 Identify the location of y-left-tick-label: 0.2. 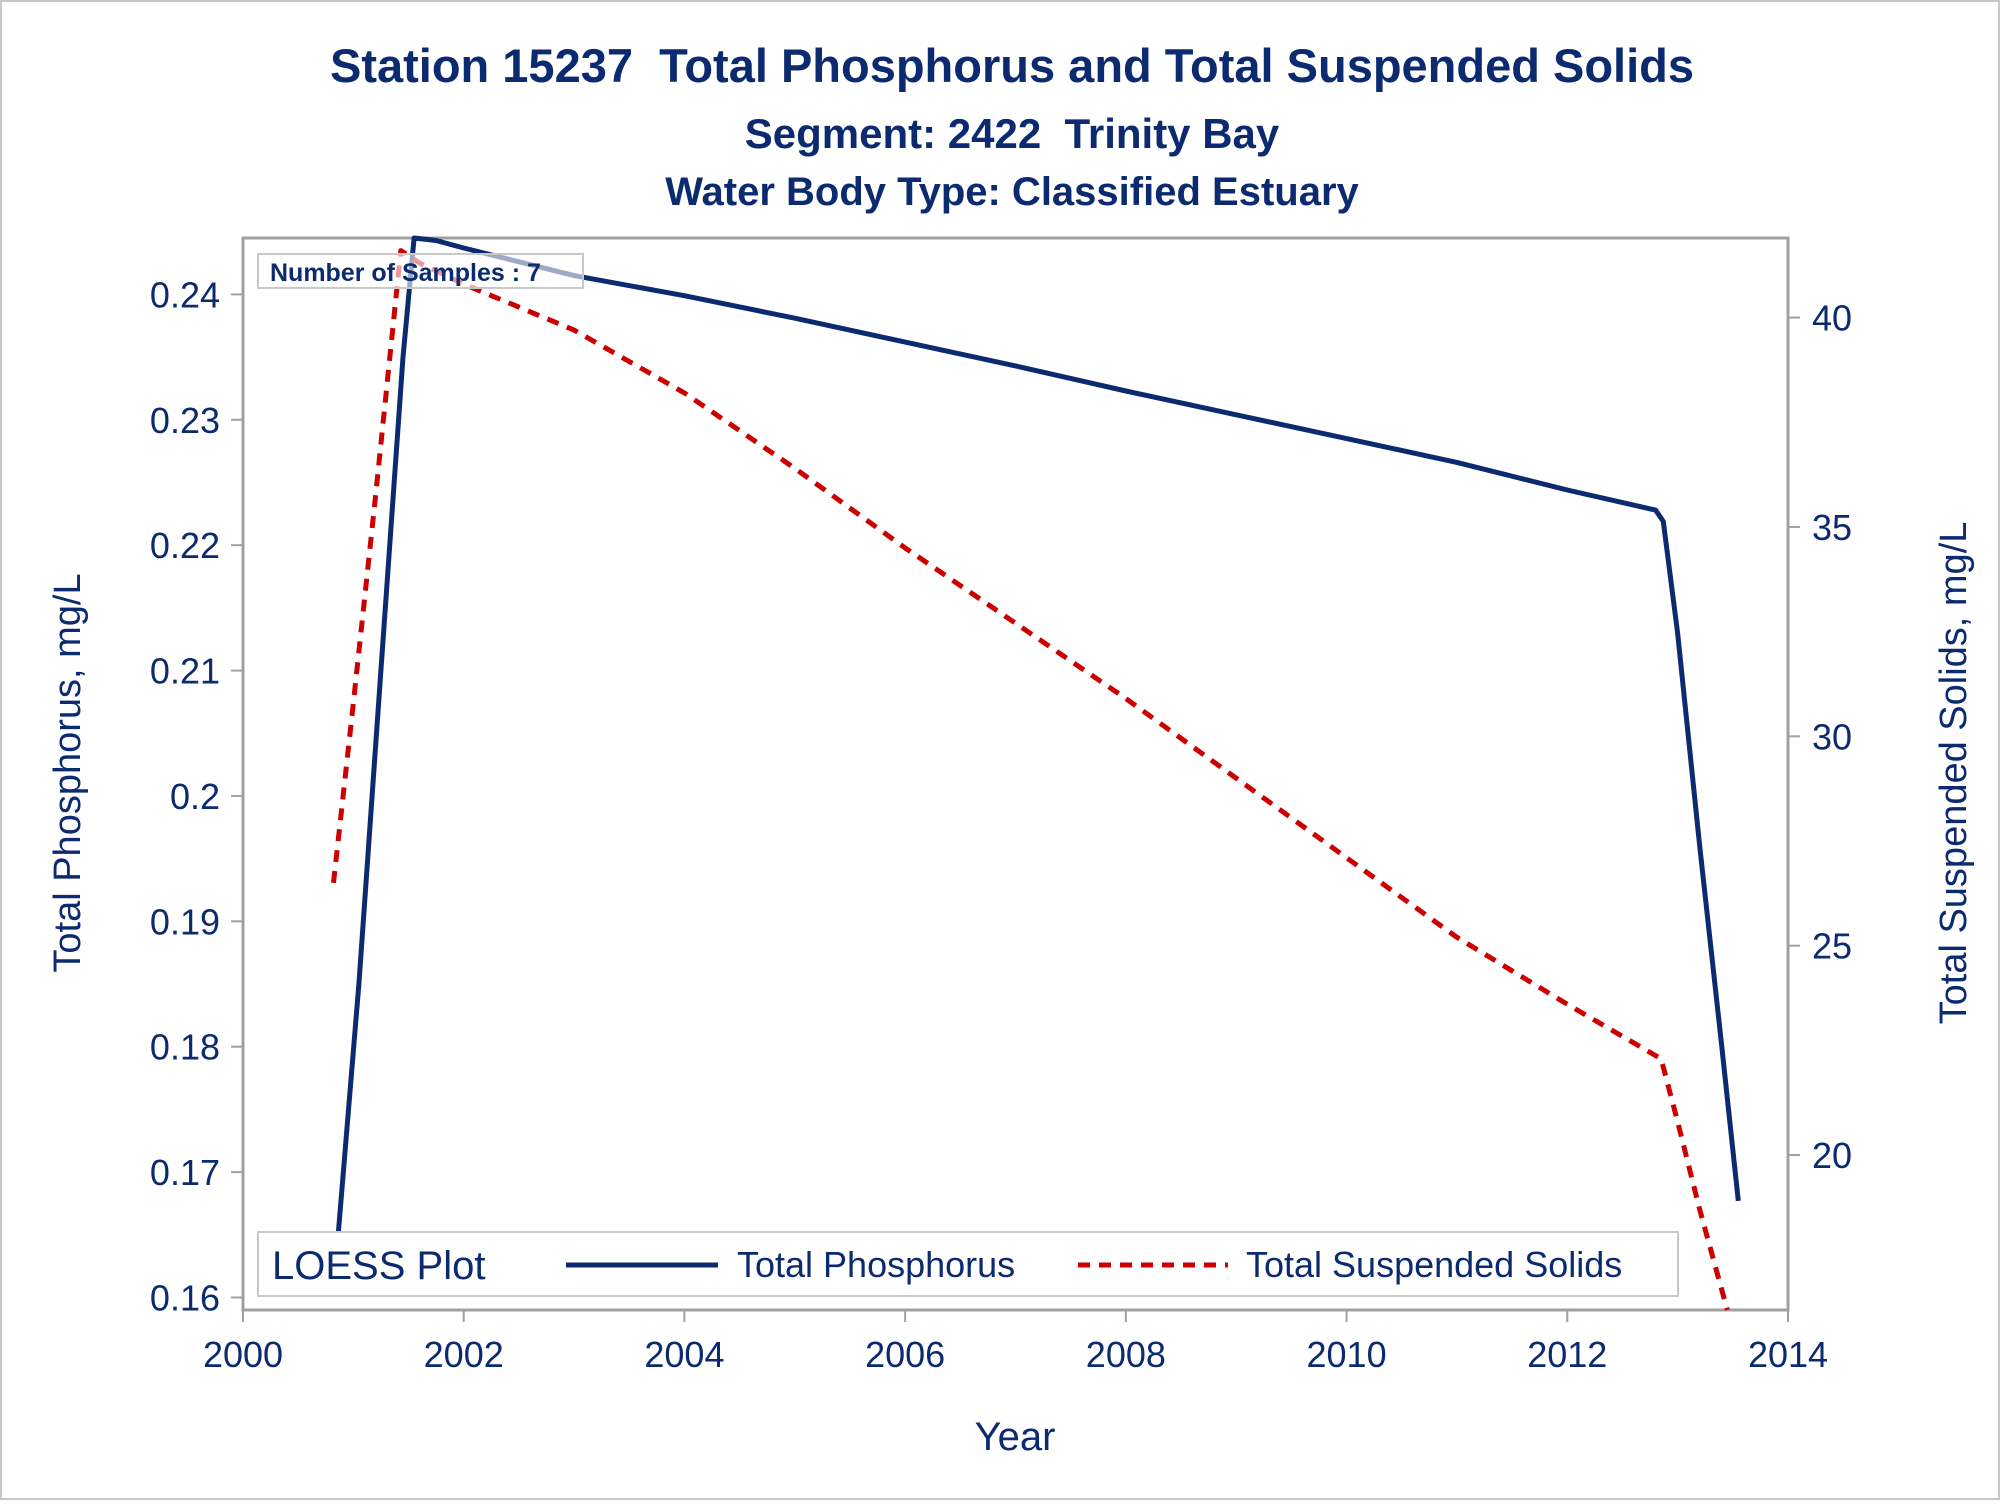
(195, 796).